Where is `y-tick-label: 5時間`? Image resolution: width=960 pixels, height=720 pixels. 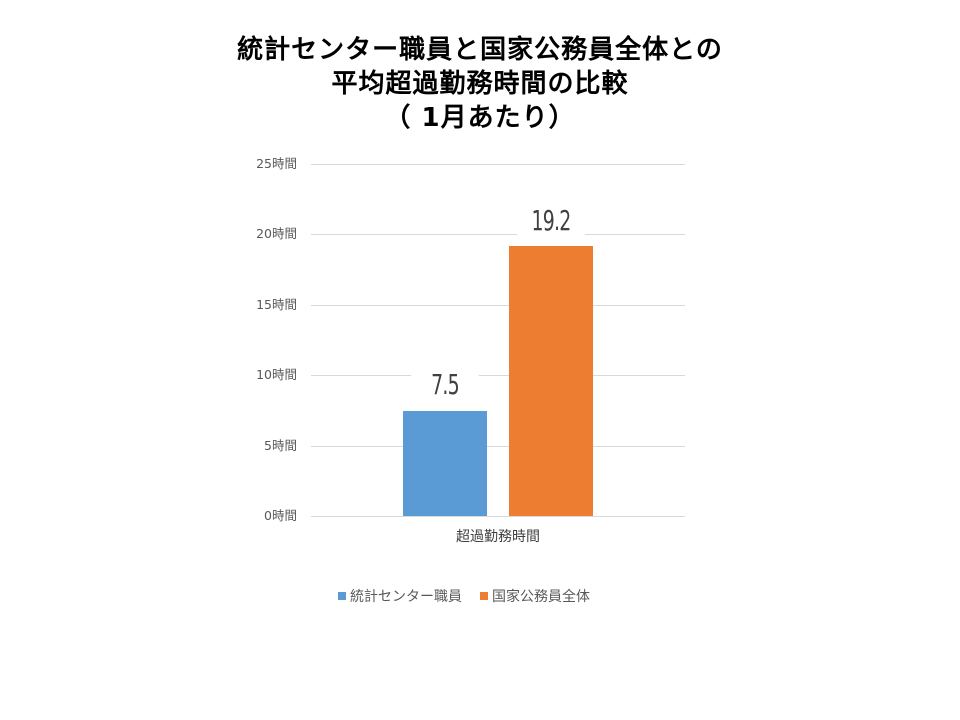
y-tick-label: 5時間 is located at coordinates (280, 445).